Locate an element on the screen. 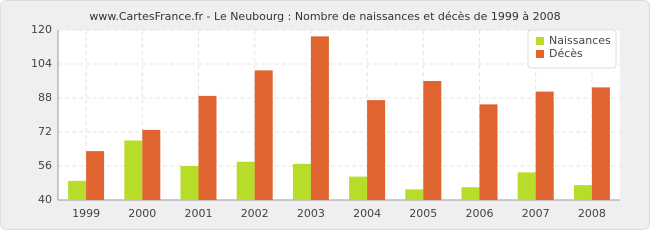 Image resolution: width=650 pixels, height=240 pixels. x-tick-label: 2006 is located at coordinates (480, 213).